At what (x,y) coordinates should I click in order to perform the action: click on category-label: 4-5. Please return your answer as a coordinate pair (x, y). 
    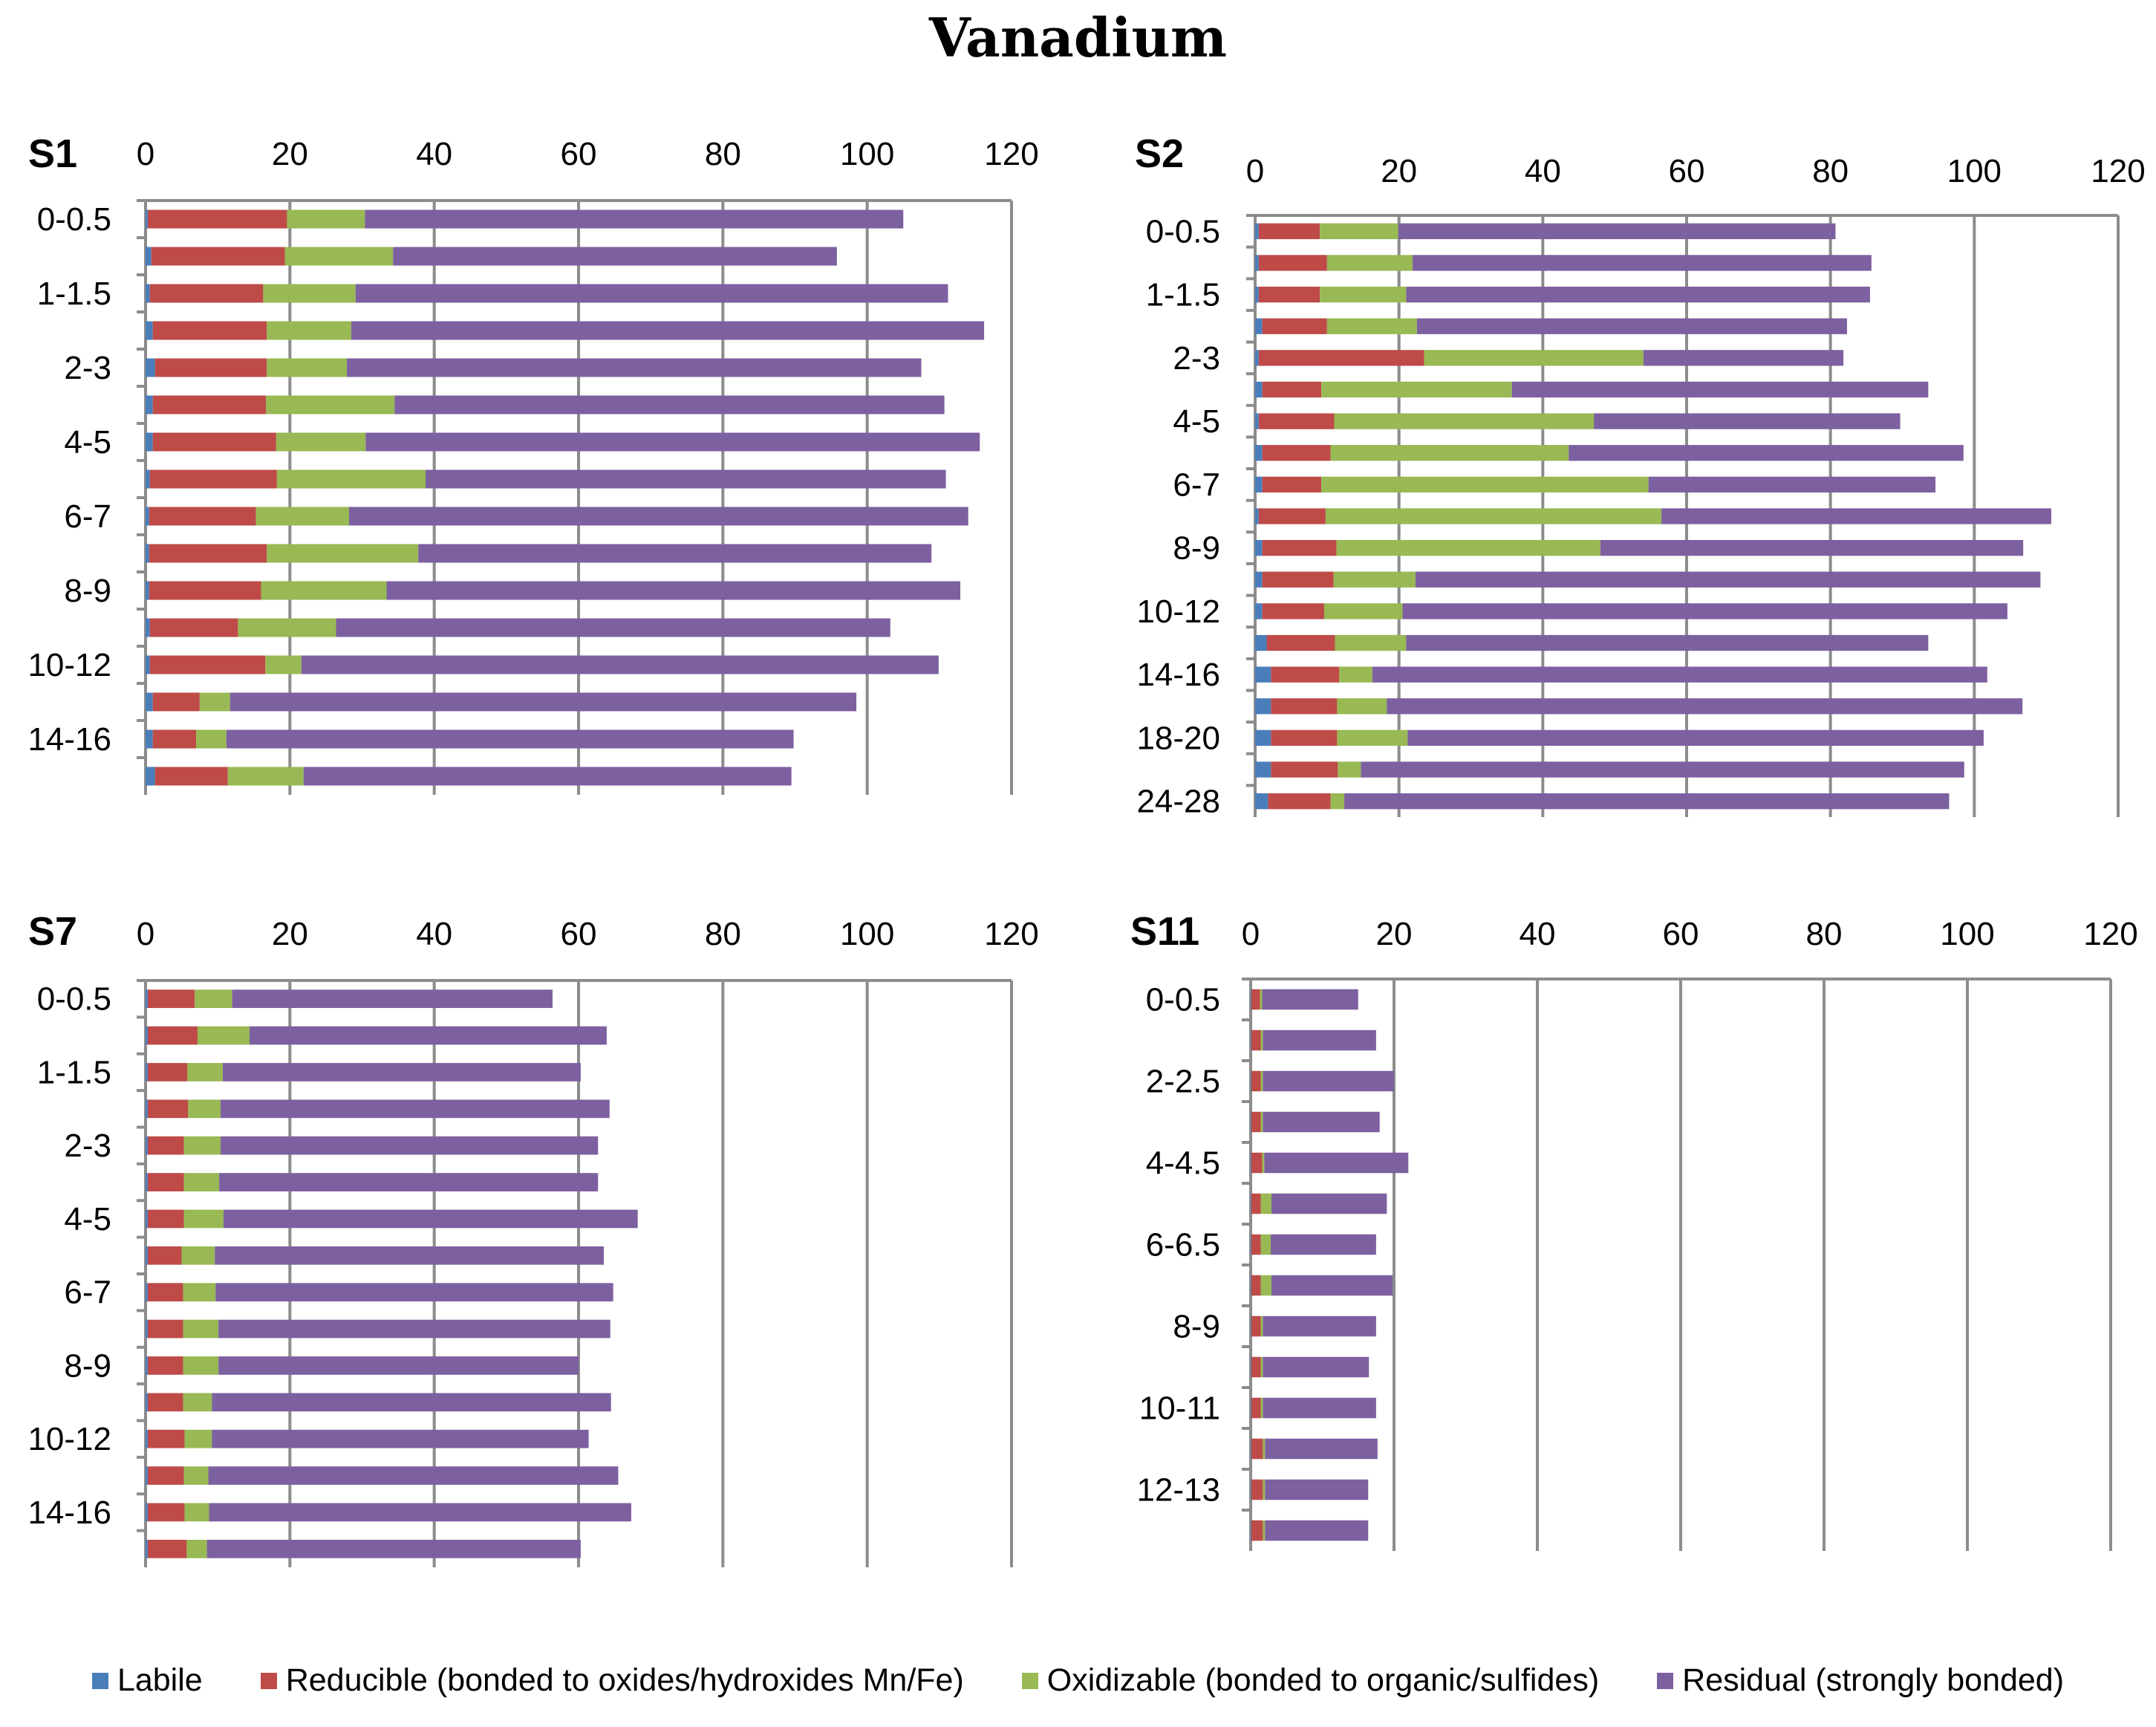
    Looking at the image, I should click on (87, 1219).